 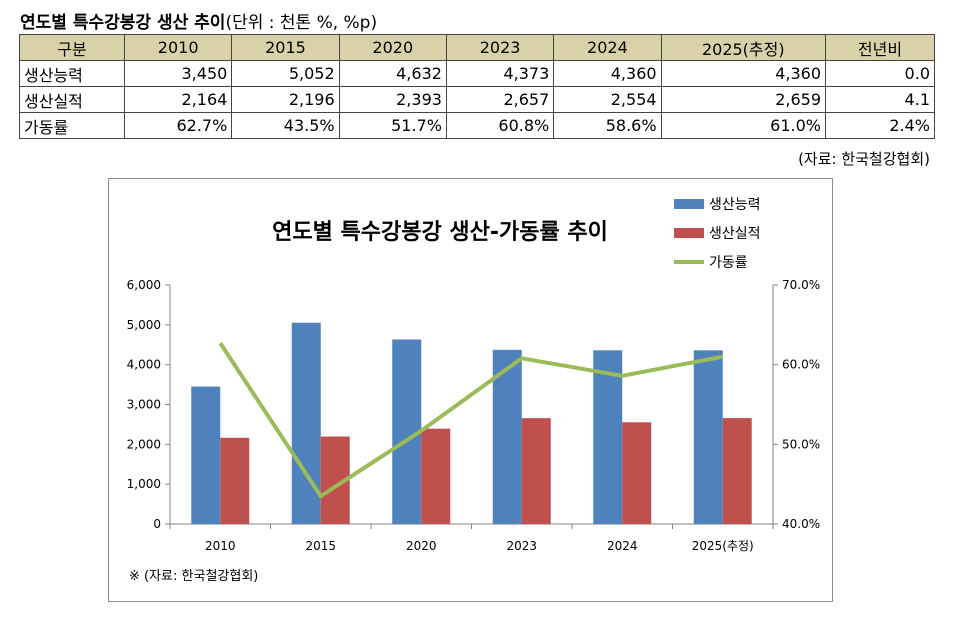 I want to click on table-cell: 2,659, so click(x=743, y=99).